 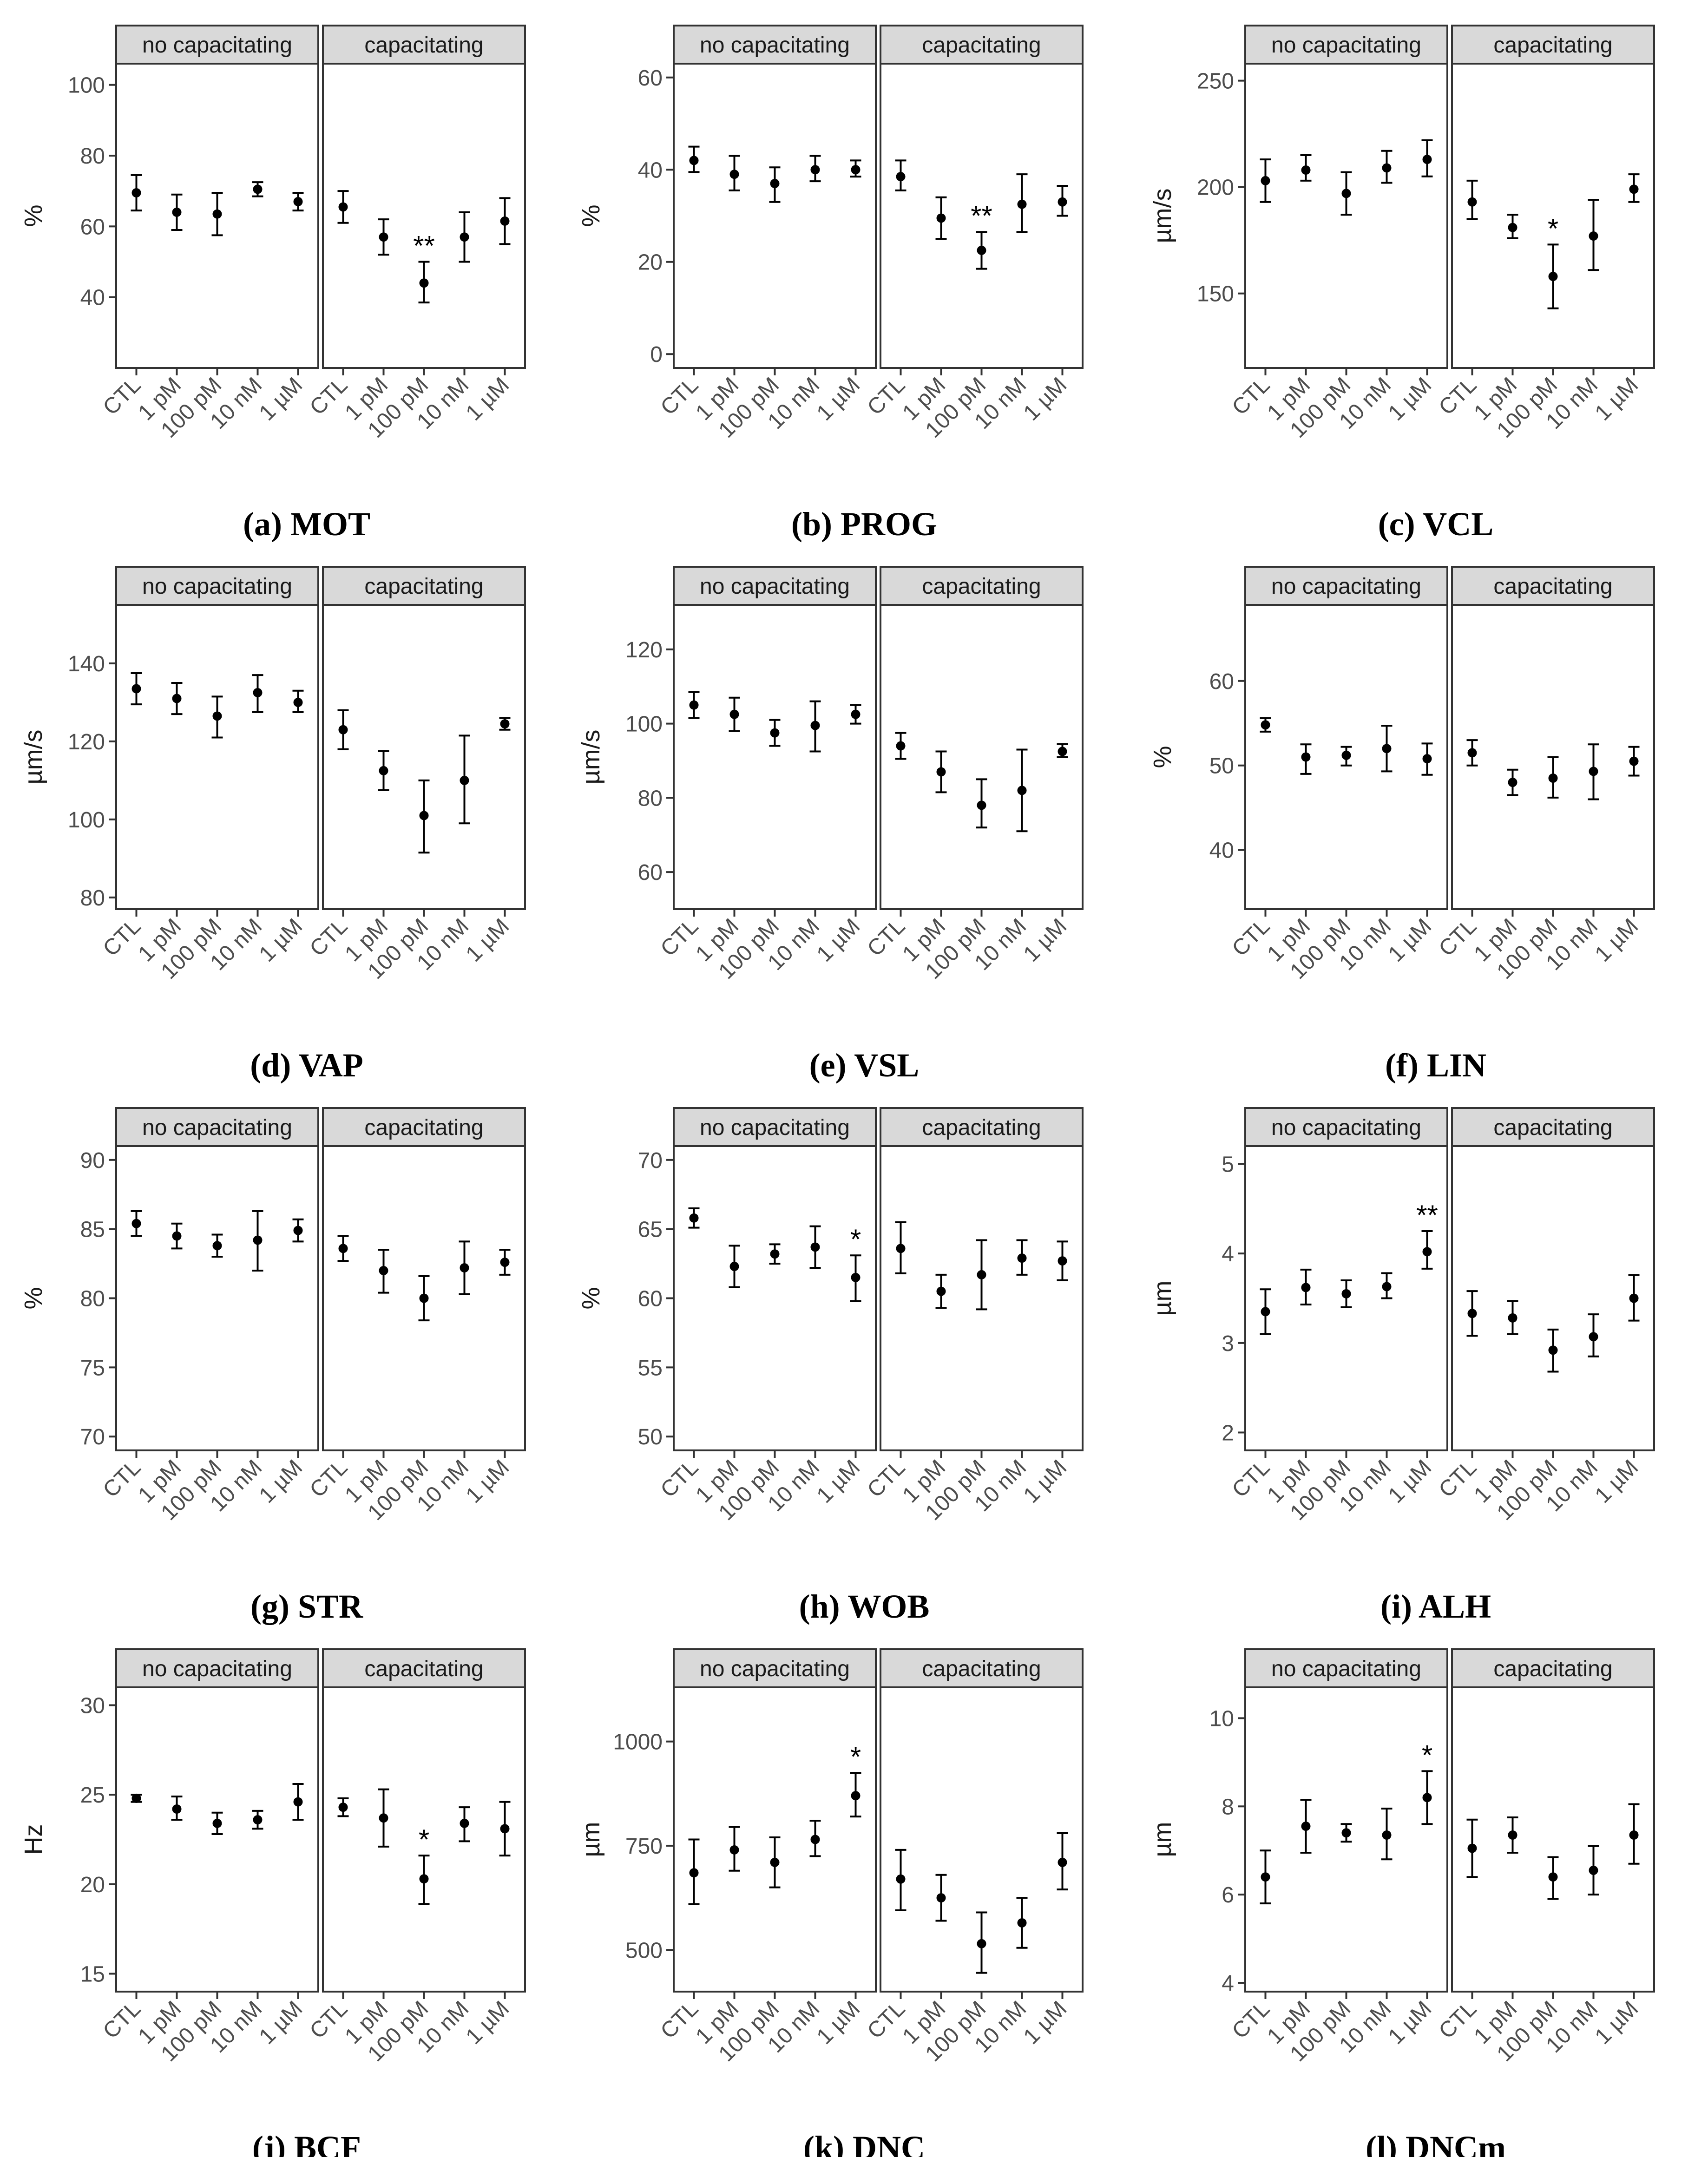 I want to click on significance-mark: **, so click(x=1427, y=1215).